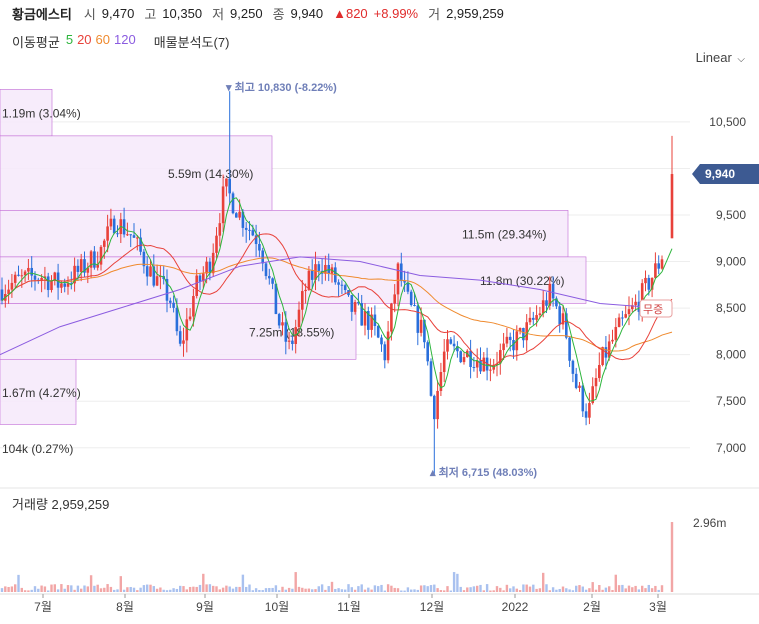 The height and width of the screenshot is (624, 759). I want to click on volume-value: 2,959,259, so click(475, 13).